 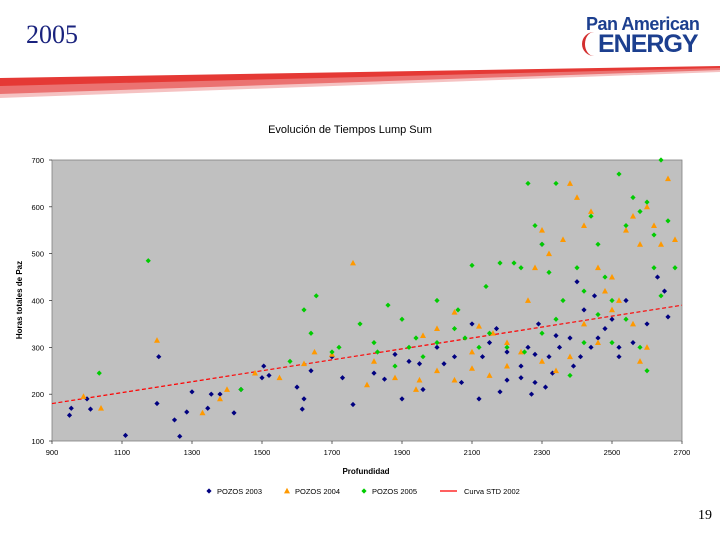 What do you see at coordinates (402, 452) in the screenshot?
I see `x-tick-label: 1900` at bounding box center [402, 452].